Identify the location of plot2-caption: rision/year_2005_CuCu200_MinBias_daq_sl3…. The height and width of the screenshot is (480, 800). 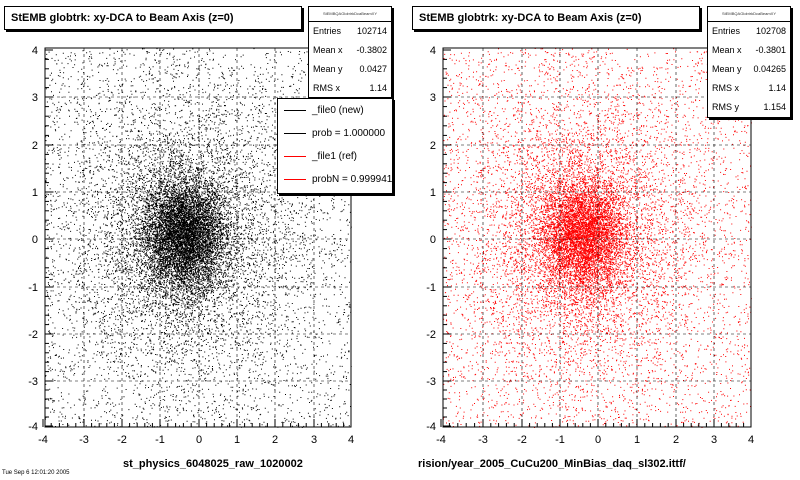
(552, 464).